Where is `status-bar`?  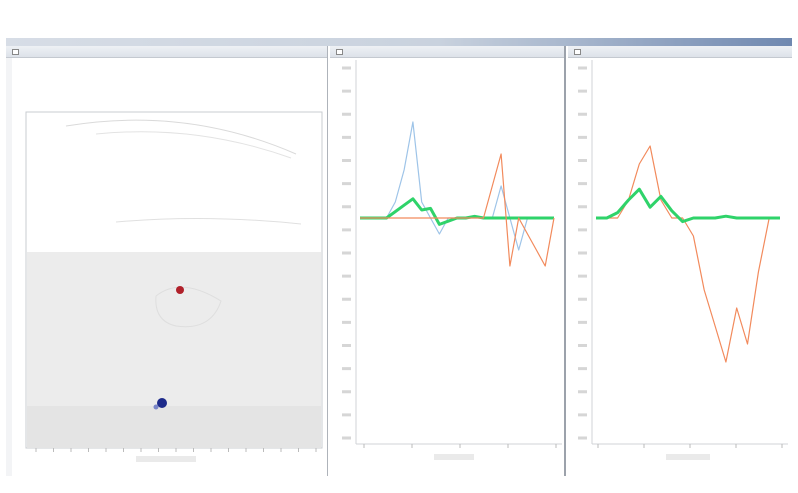 status-bar is located at coordinates (399, 485).